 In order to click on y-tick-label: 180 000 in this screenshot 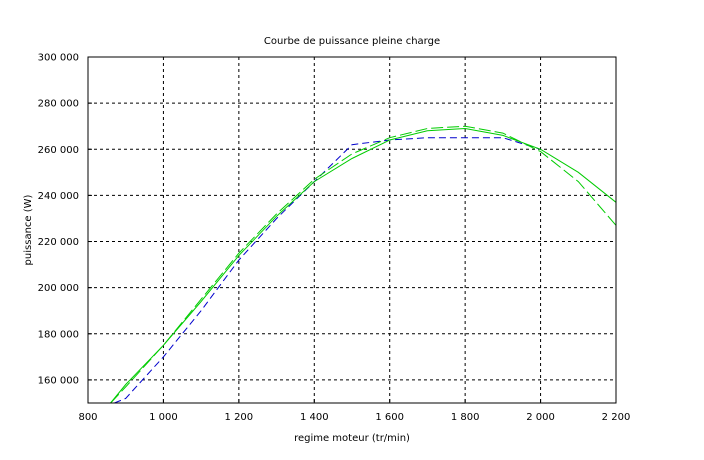, I will do `click(58, 334)`.